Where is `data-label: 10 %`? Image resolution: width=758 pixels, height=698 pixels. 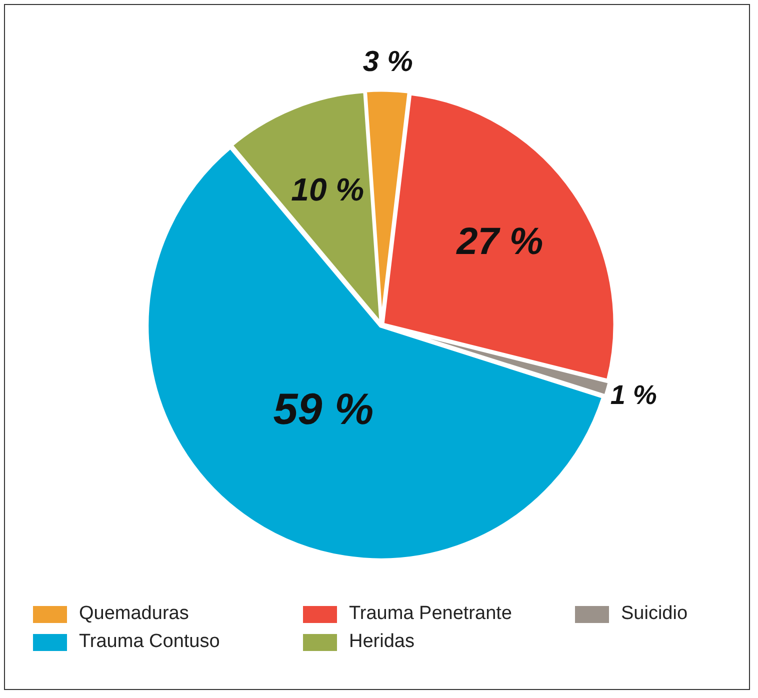 data-label: 10 % is located at coordinates (327, 189).